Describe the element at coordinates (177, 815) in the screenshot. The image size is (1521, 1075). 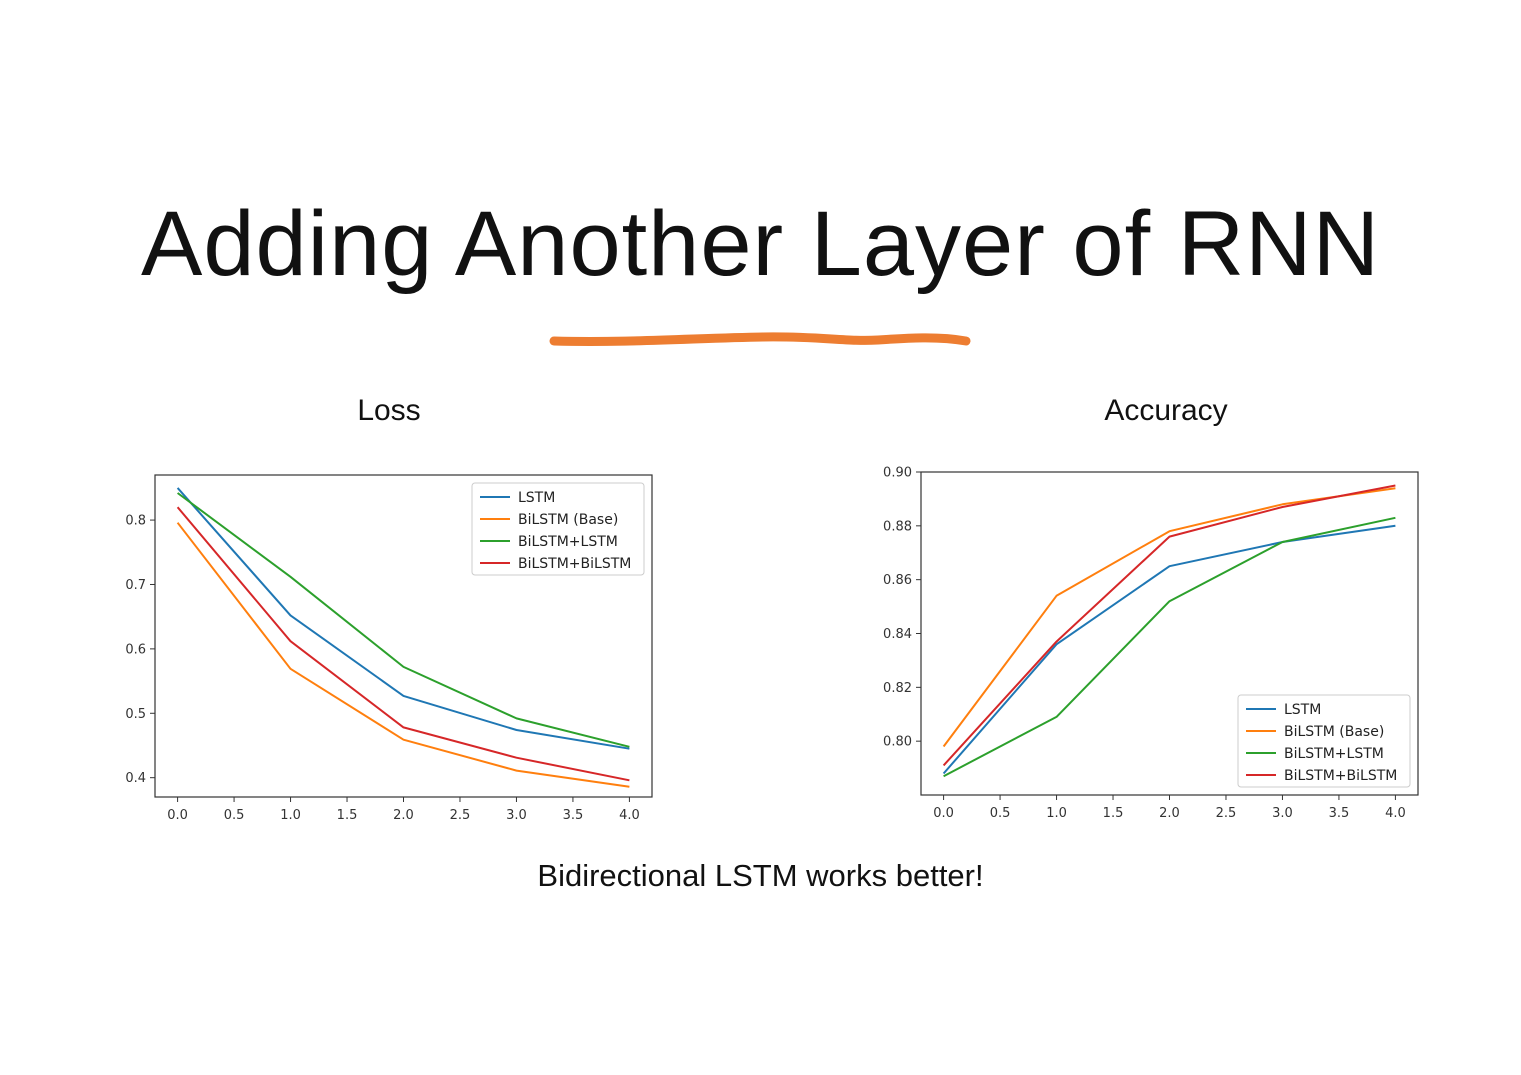
I see `loss-x-tick-label: 0.0` at that location.